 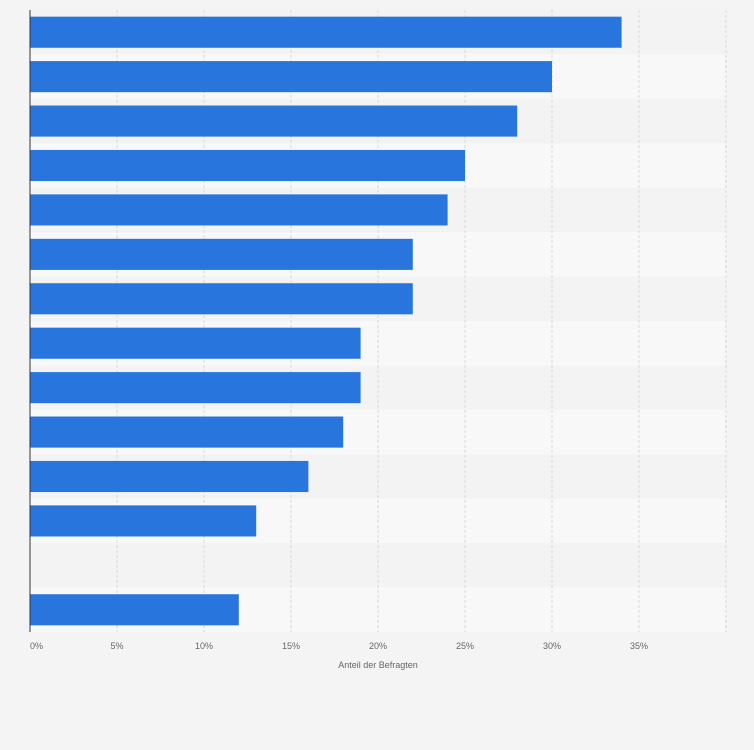 I want to click on x-tick-label: 30%, so click(x=552, y=646).